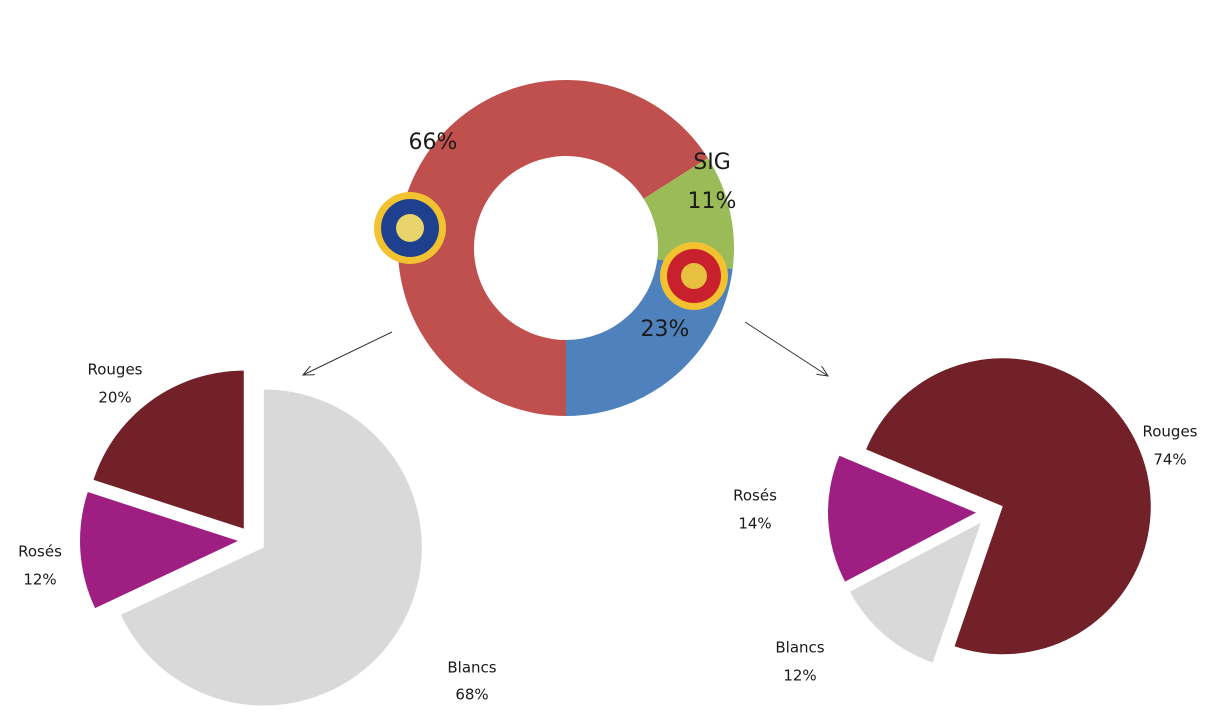  I want to click on value-label: 68%, so click(471, 695).